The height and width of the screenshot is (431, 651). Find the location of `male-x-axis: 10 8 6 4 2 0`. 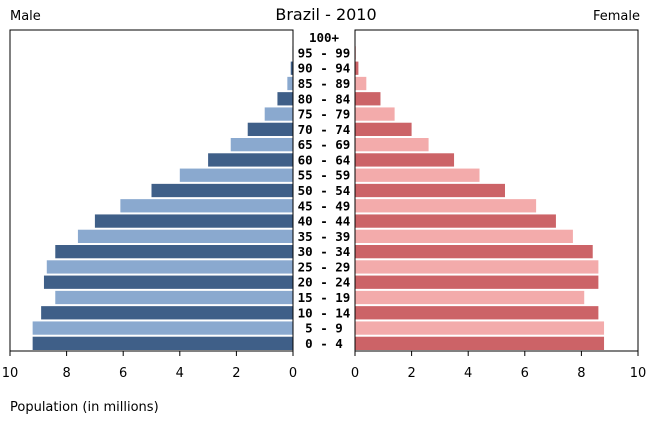

male-x-axis: 10 8 6 4 2 0 is located at coordinates (149, 366).